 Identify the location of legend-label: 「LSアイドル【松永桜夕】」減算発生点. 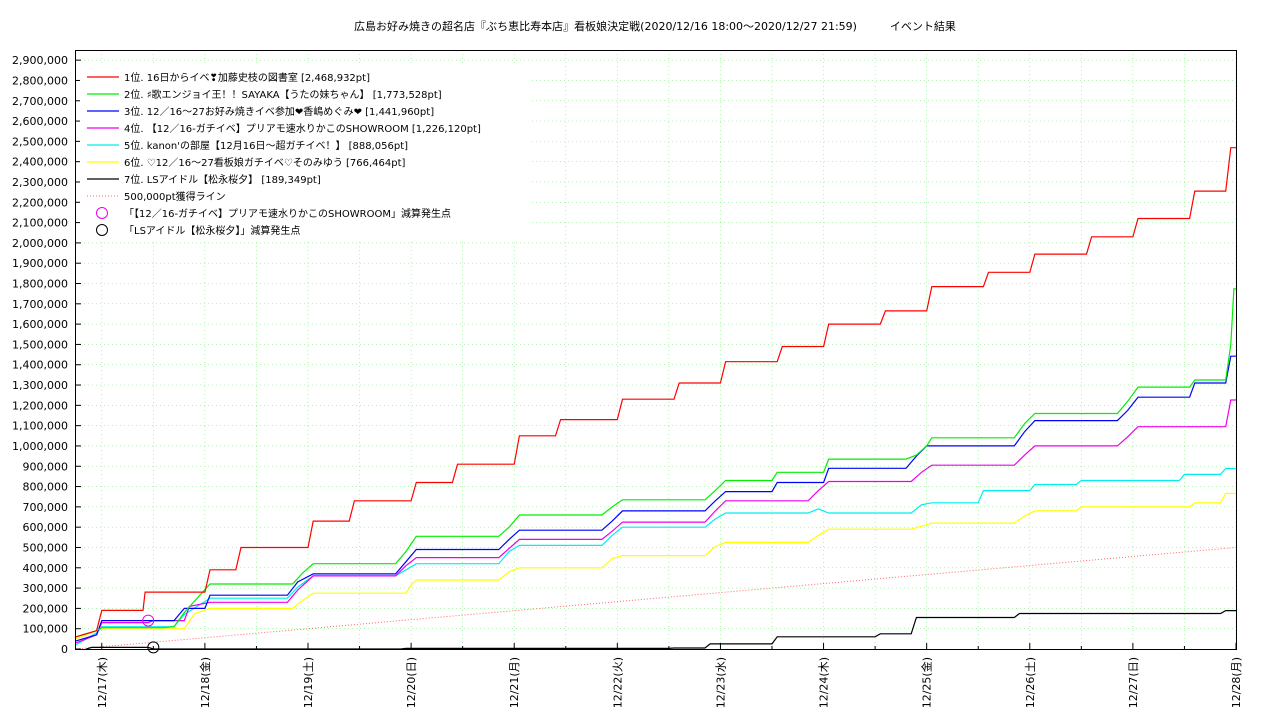
(212, 230).